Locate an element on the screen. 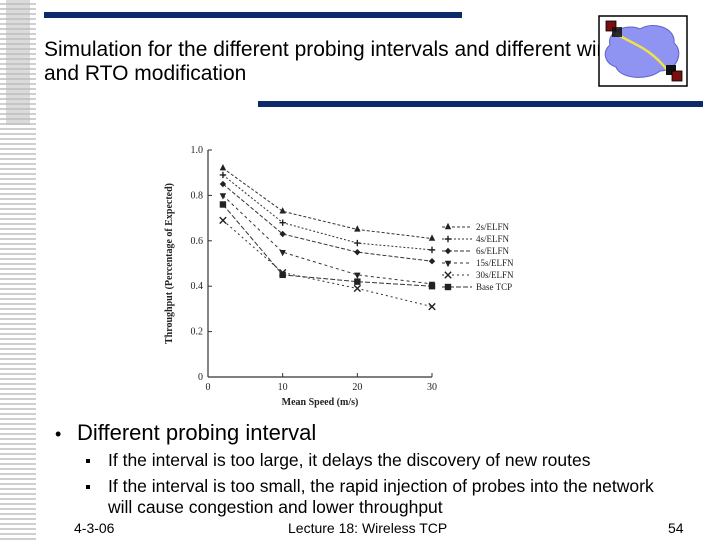 This screenshot has width=720, height=540. series-line-30s-elfn is located at coordinates (327, 263).